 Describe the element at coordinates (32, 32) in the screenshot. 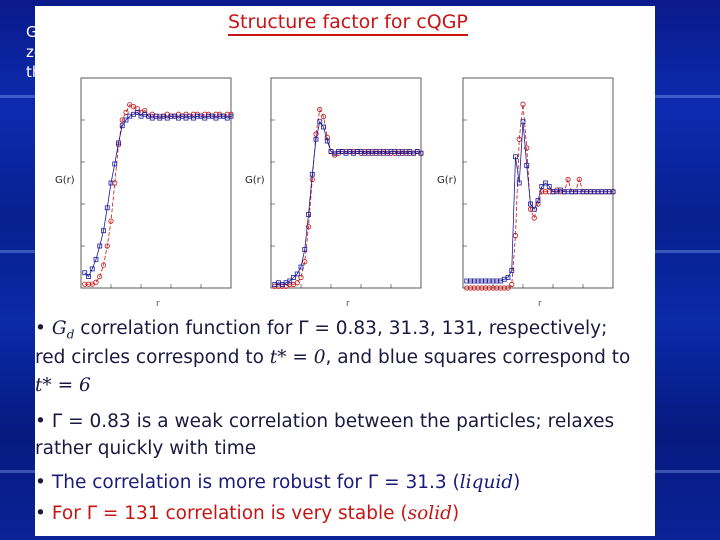

I see `fragment-line: G` at that location.